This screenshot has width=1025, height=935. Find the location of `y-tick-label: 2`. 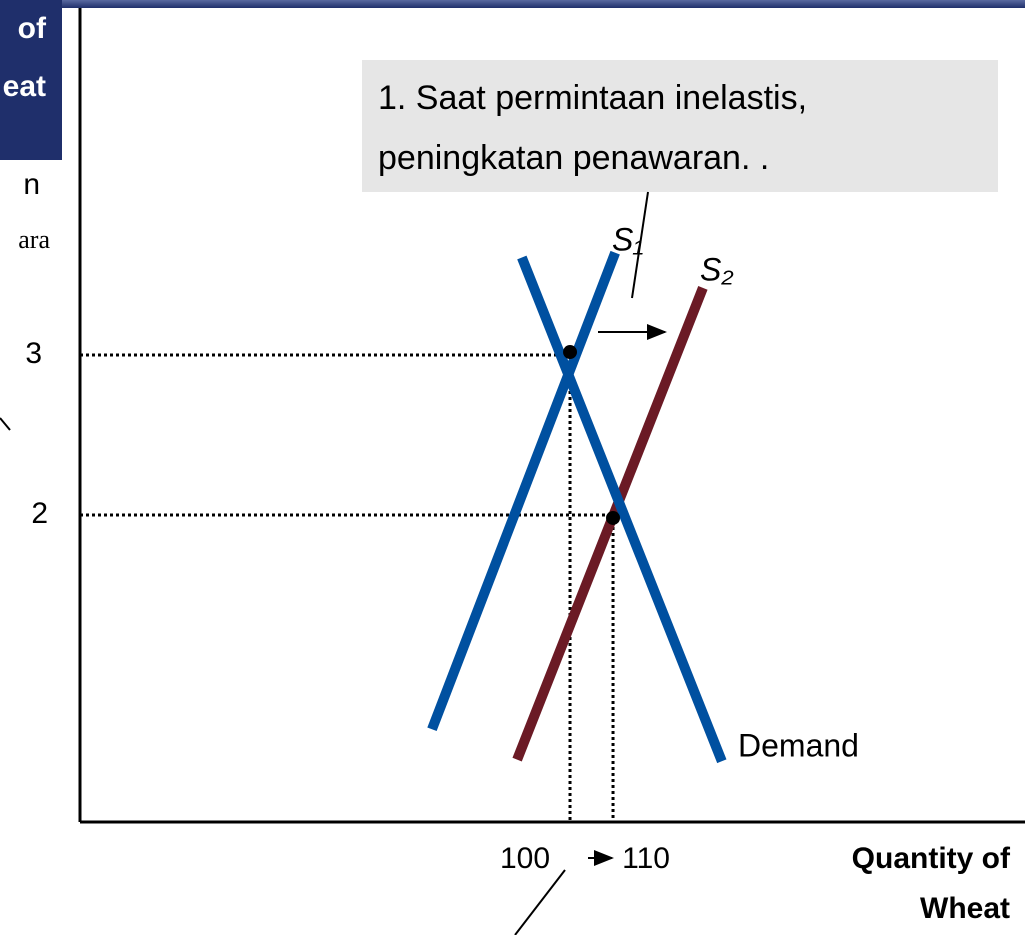

y-tick-label: 2 is located at coordinates (39, 513).